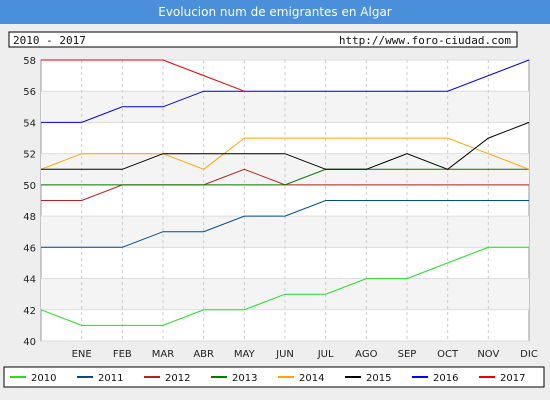 The image size is (550, 400). Describe the element at coordinates (275, 12) in the screenshot. I see `chart-title: Evolucion num de emigrantes en Algar` at that location.